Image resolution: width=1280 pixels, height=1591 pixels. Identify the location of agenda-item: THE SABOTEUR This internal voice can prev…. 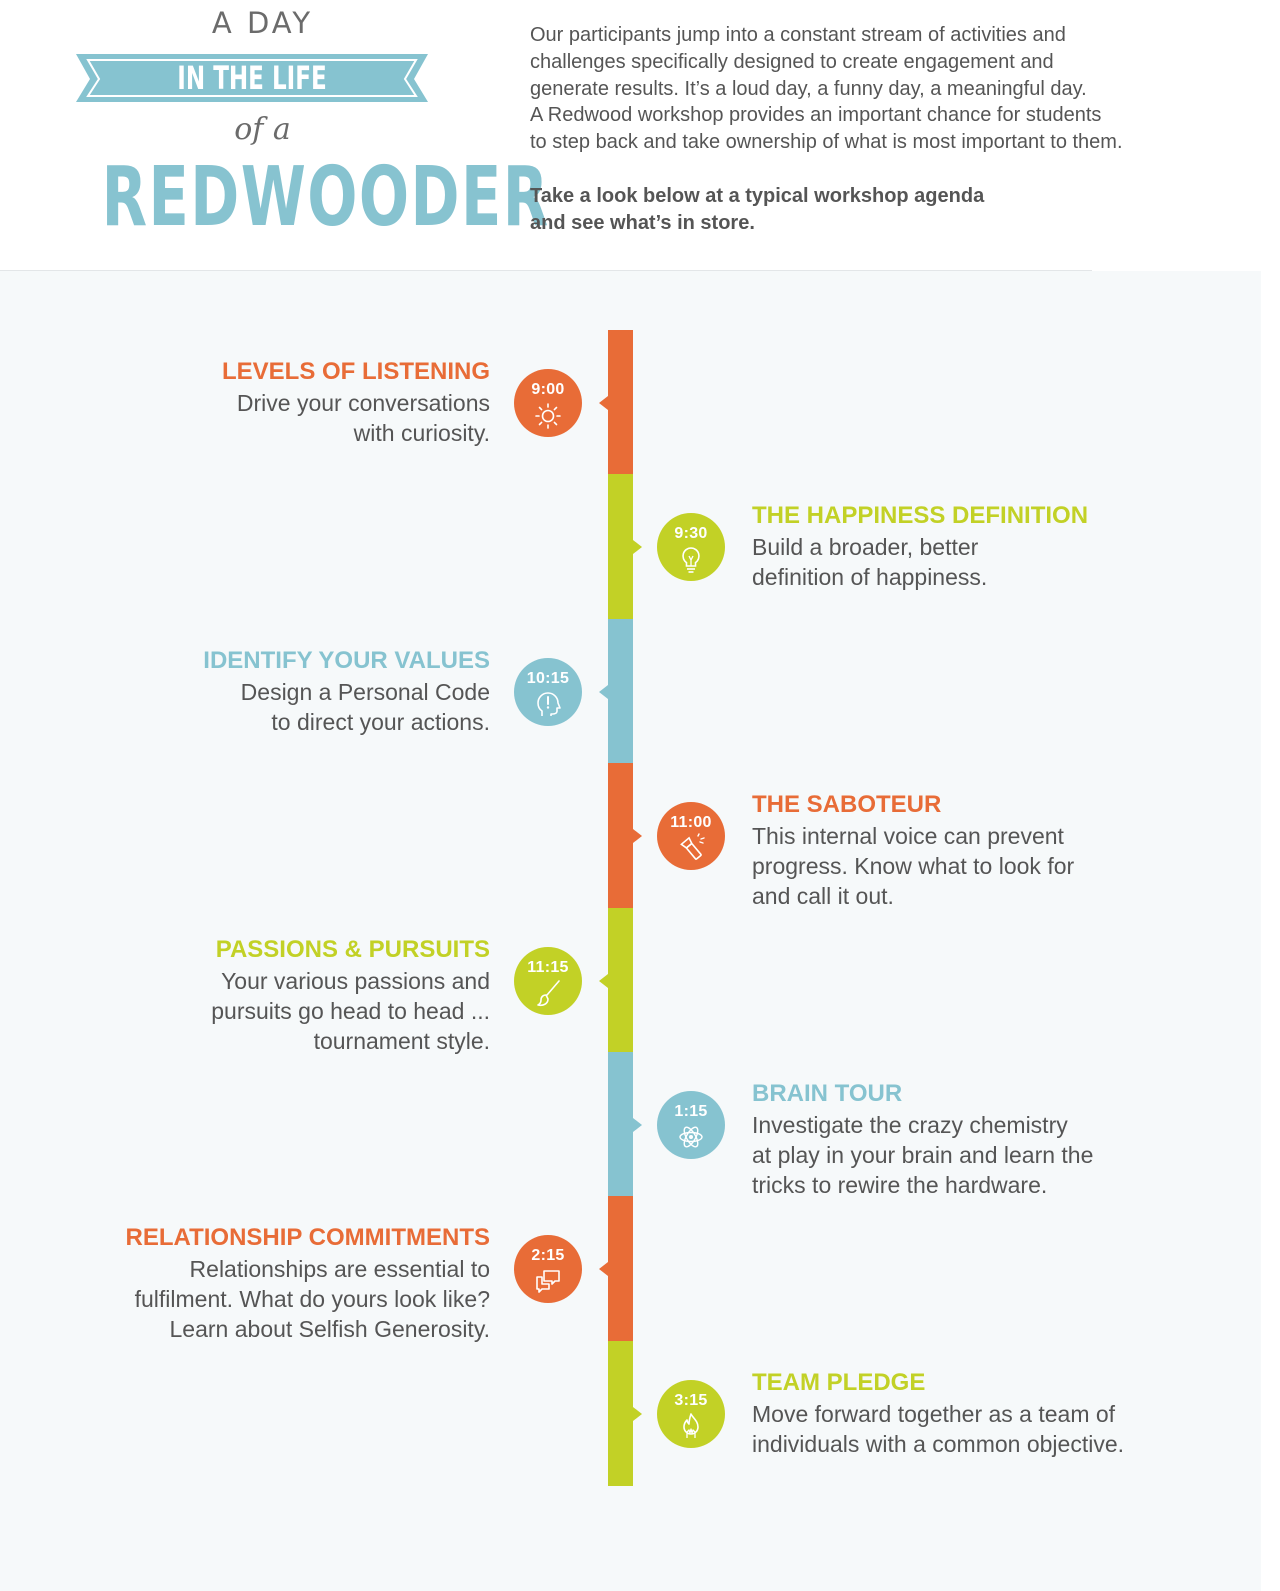
(967, 851).